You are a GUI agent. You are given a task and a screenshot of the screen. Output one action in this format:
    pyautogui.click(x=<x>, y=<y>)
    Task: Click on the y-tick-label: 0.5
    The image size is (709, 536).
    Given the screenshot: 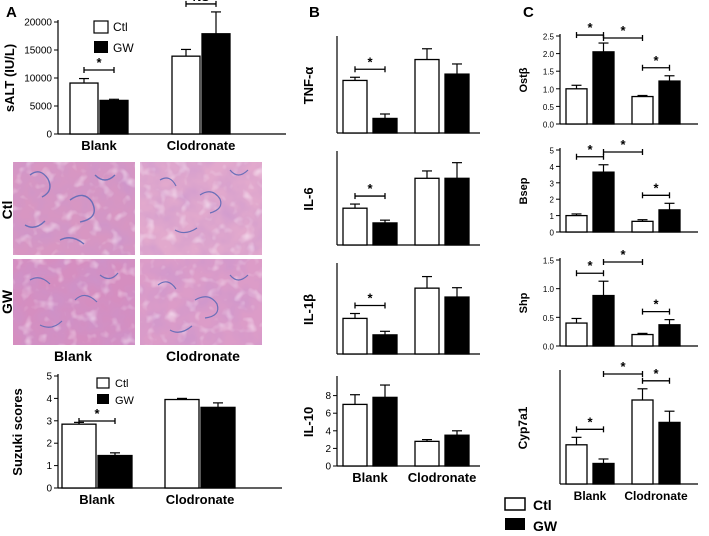 What is the action you would take?
    pyautogui.click(x=549, y=107)
    